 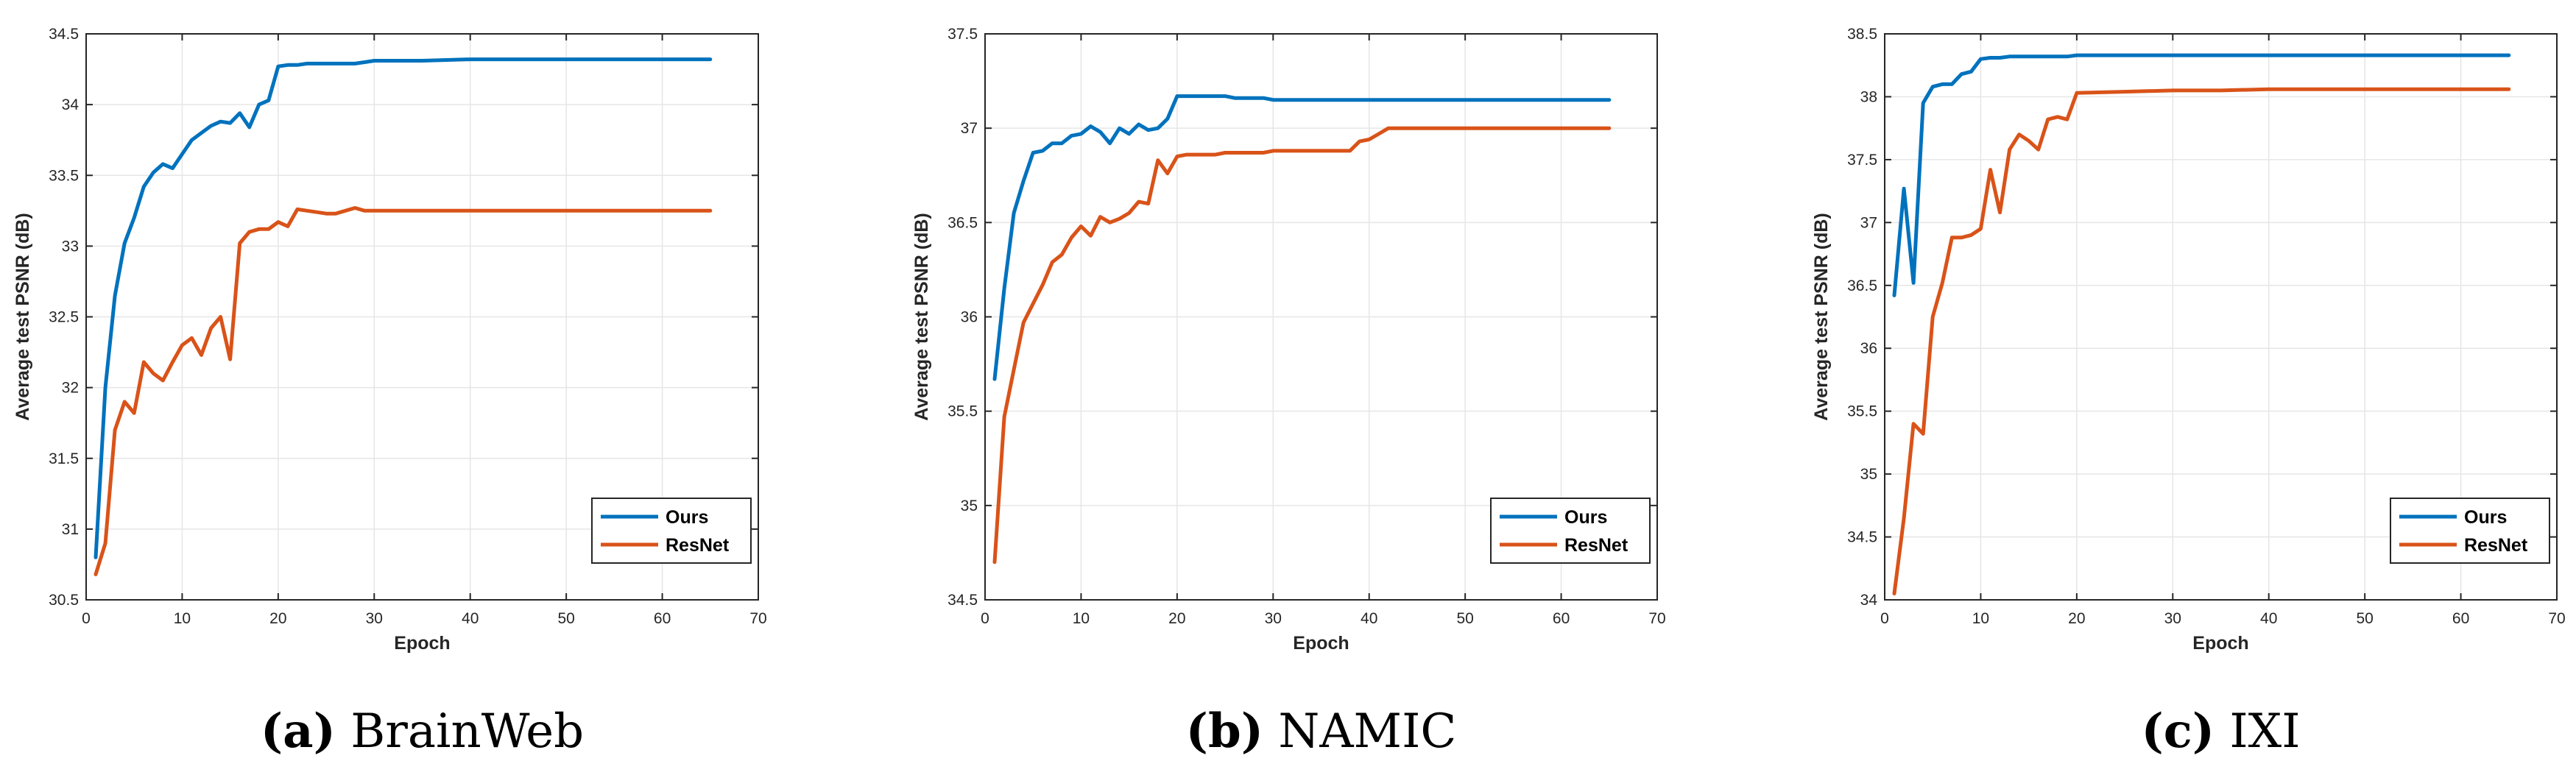 I want to click on panel-caption: (a) BrainWeb, so click(x=422, y=731).